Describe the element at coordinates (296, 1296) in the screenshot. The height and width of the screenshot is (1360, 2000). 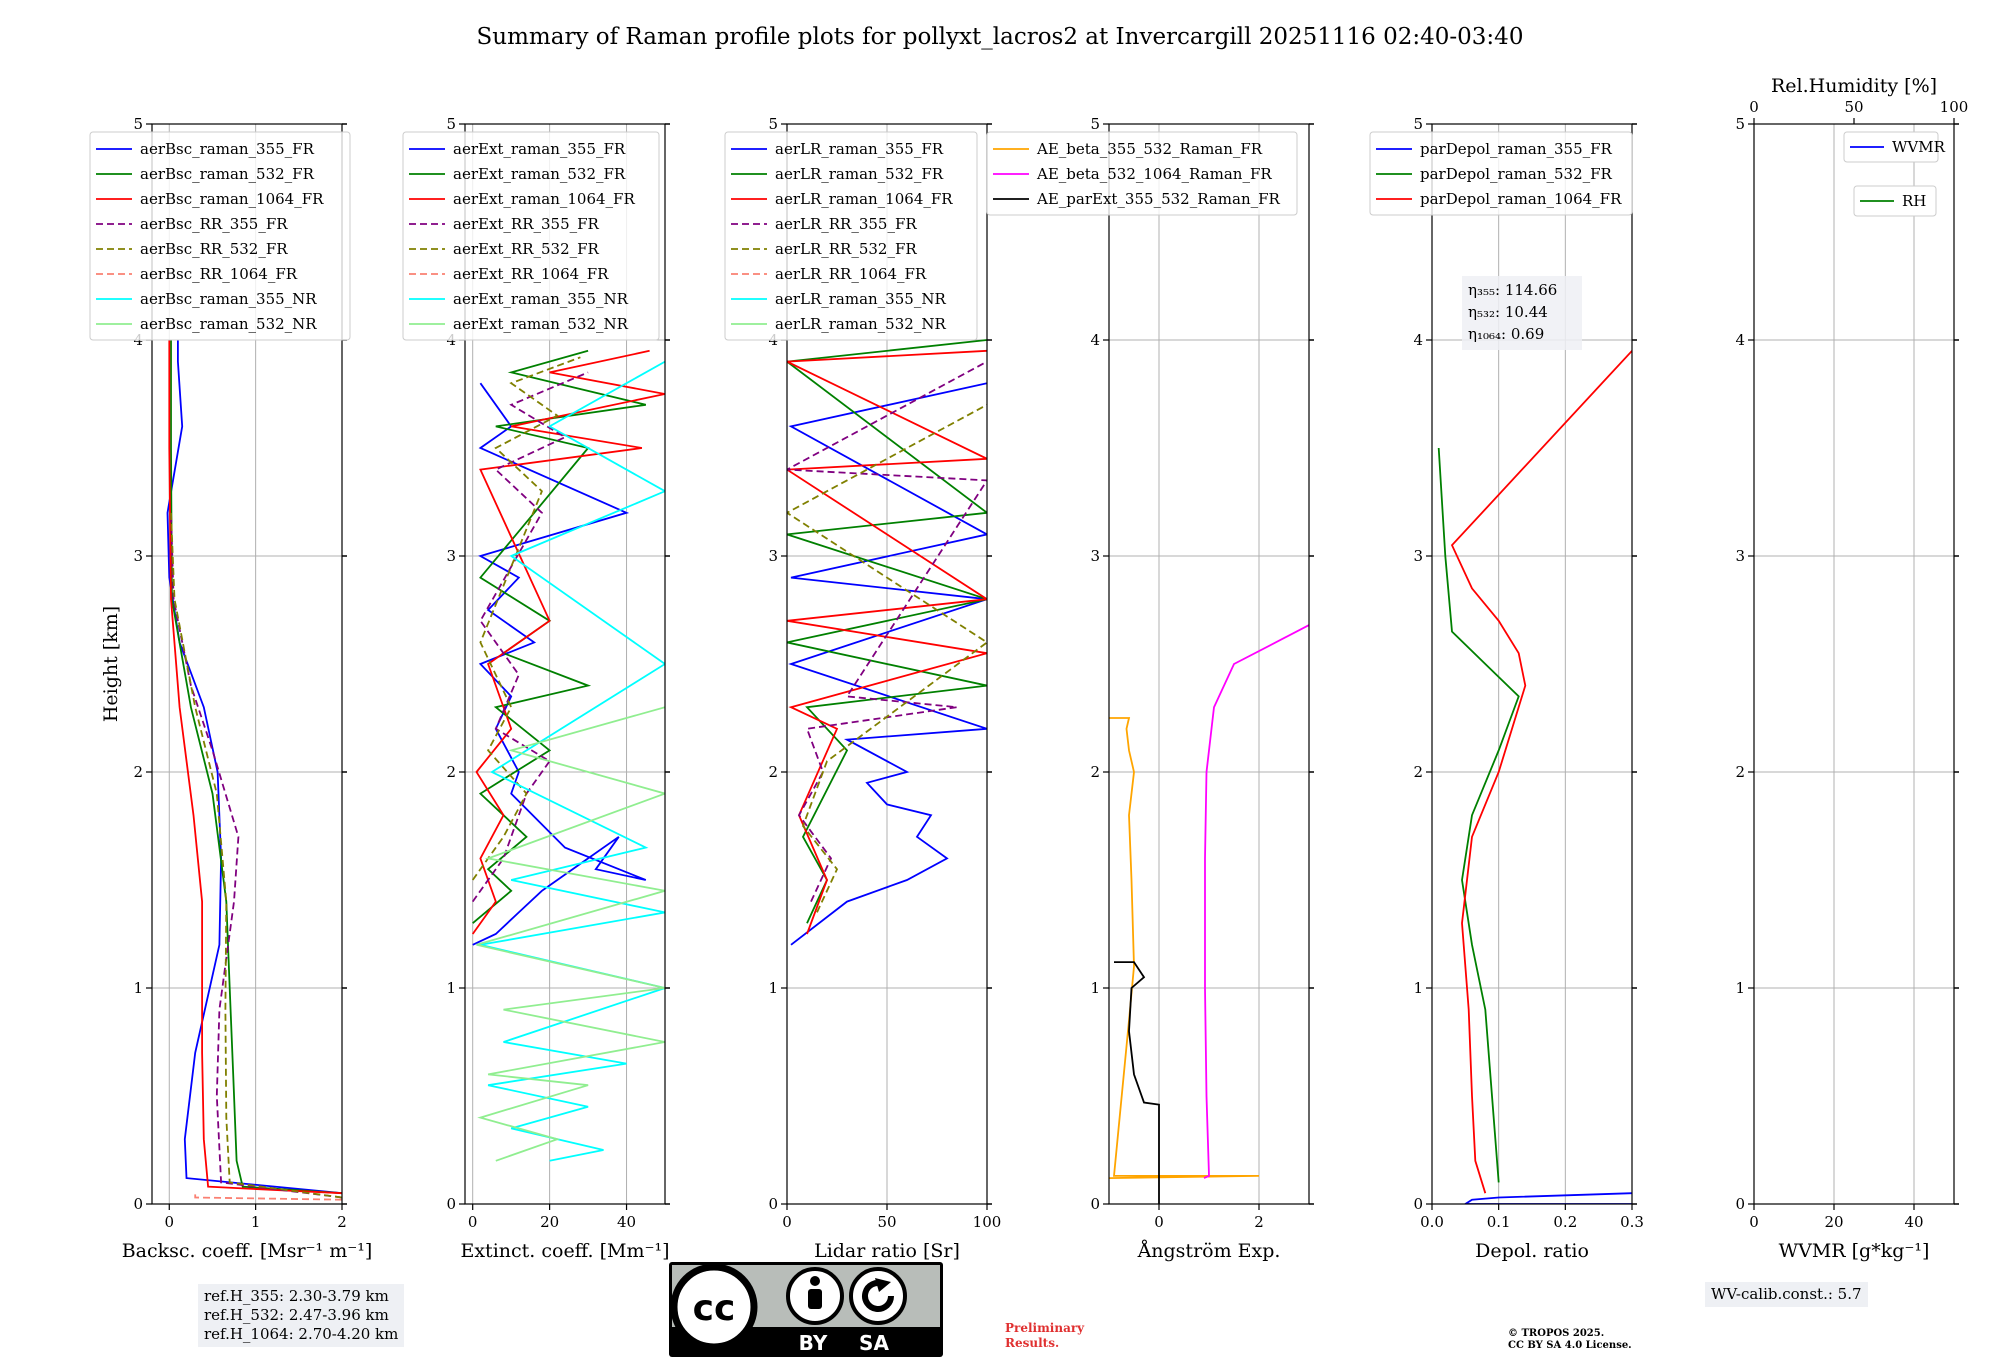
I see `ref-height-355: ref.H_355: 2.30-3.79 km` at that location.